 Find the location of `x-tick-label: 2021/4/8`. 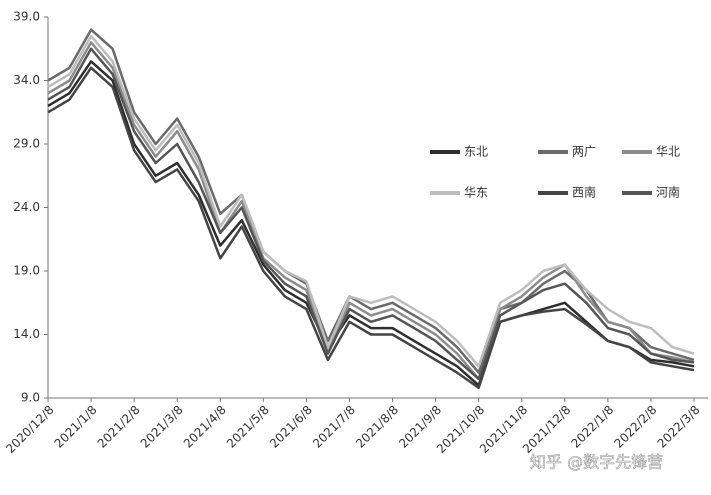

x-tick-label: 2021/4/8 is located at coordinates (205, 427).